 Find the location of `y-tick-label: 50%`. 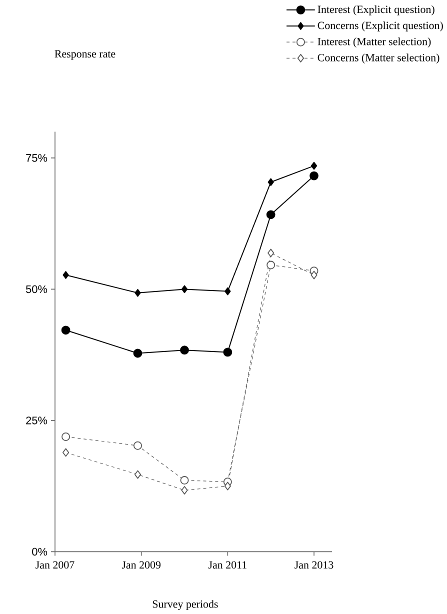

y-tick-label: 50% is located at coordinates (37, 289).